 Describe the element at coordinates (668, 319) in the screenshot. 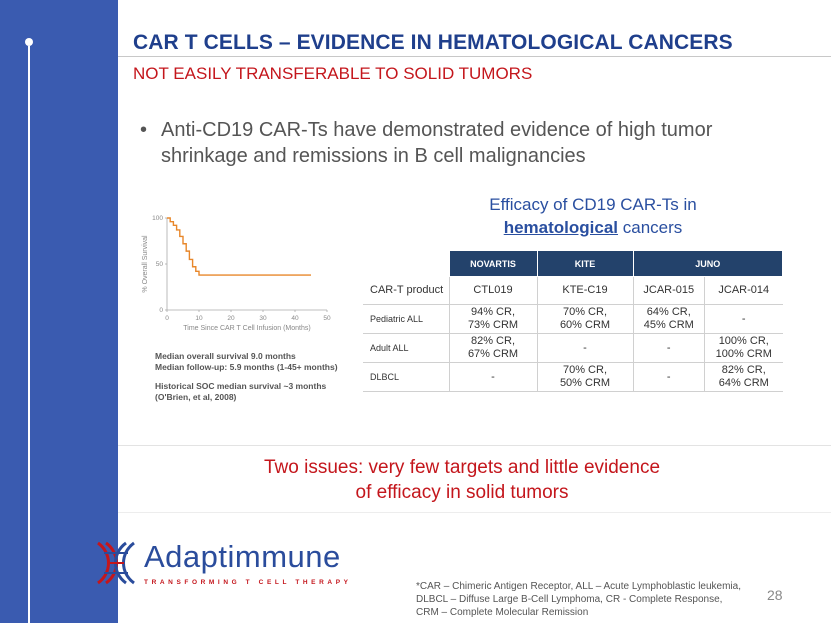

I see `table-cell: 64% CR, 45% CRM` at that location.